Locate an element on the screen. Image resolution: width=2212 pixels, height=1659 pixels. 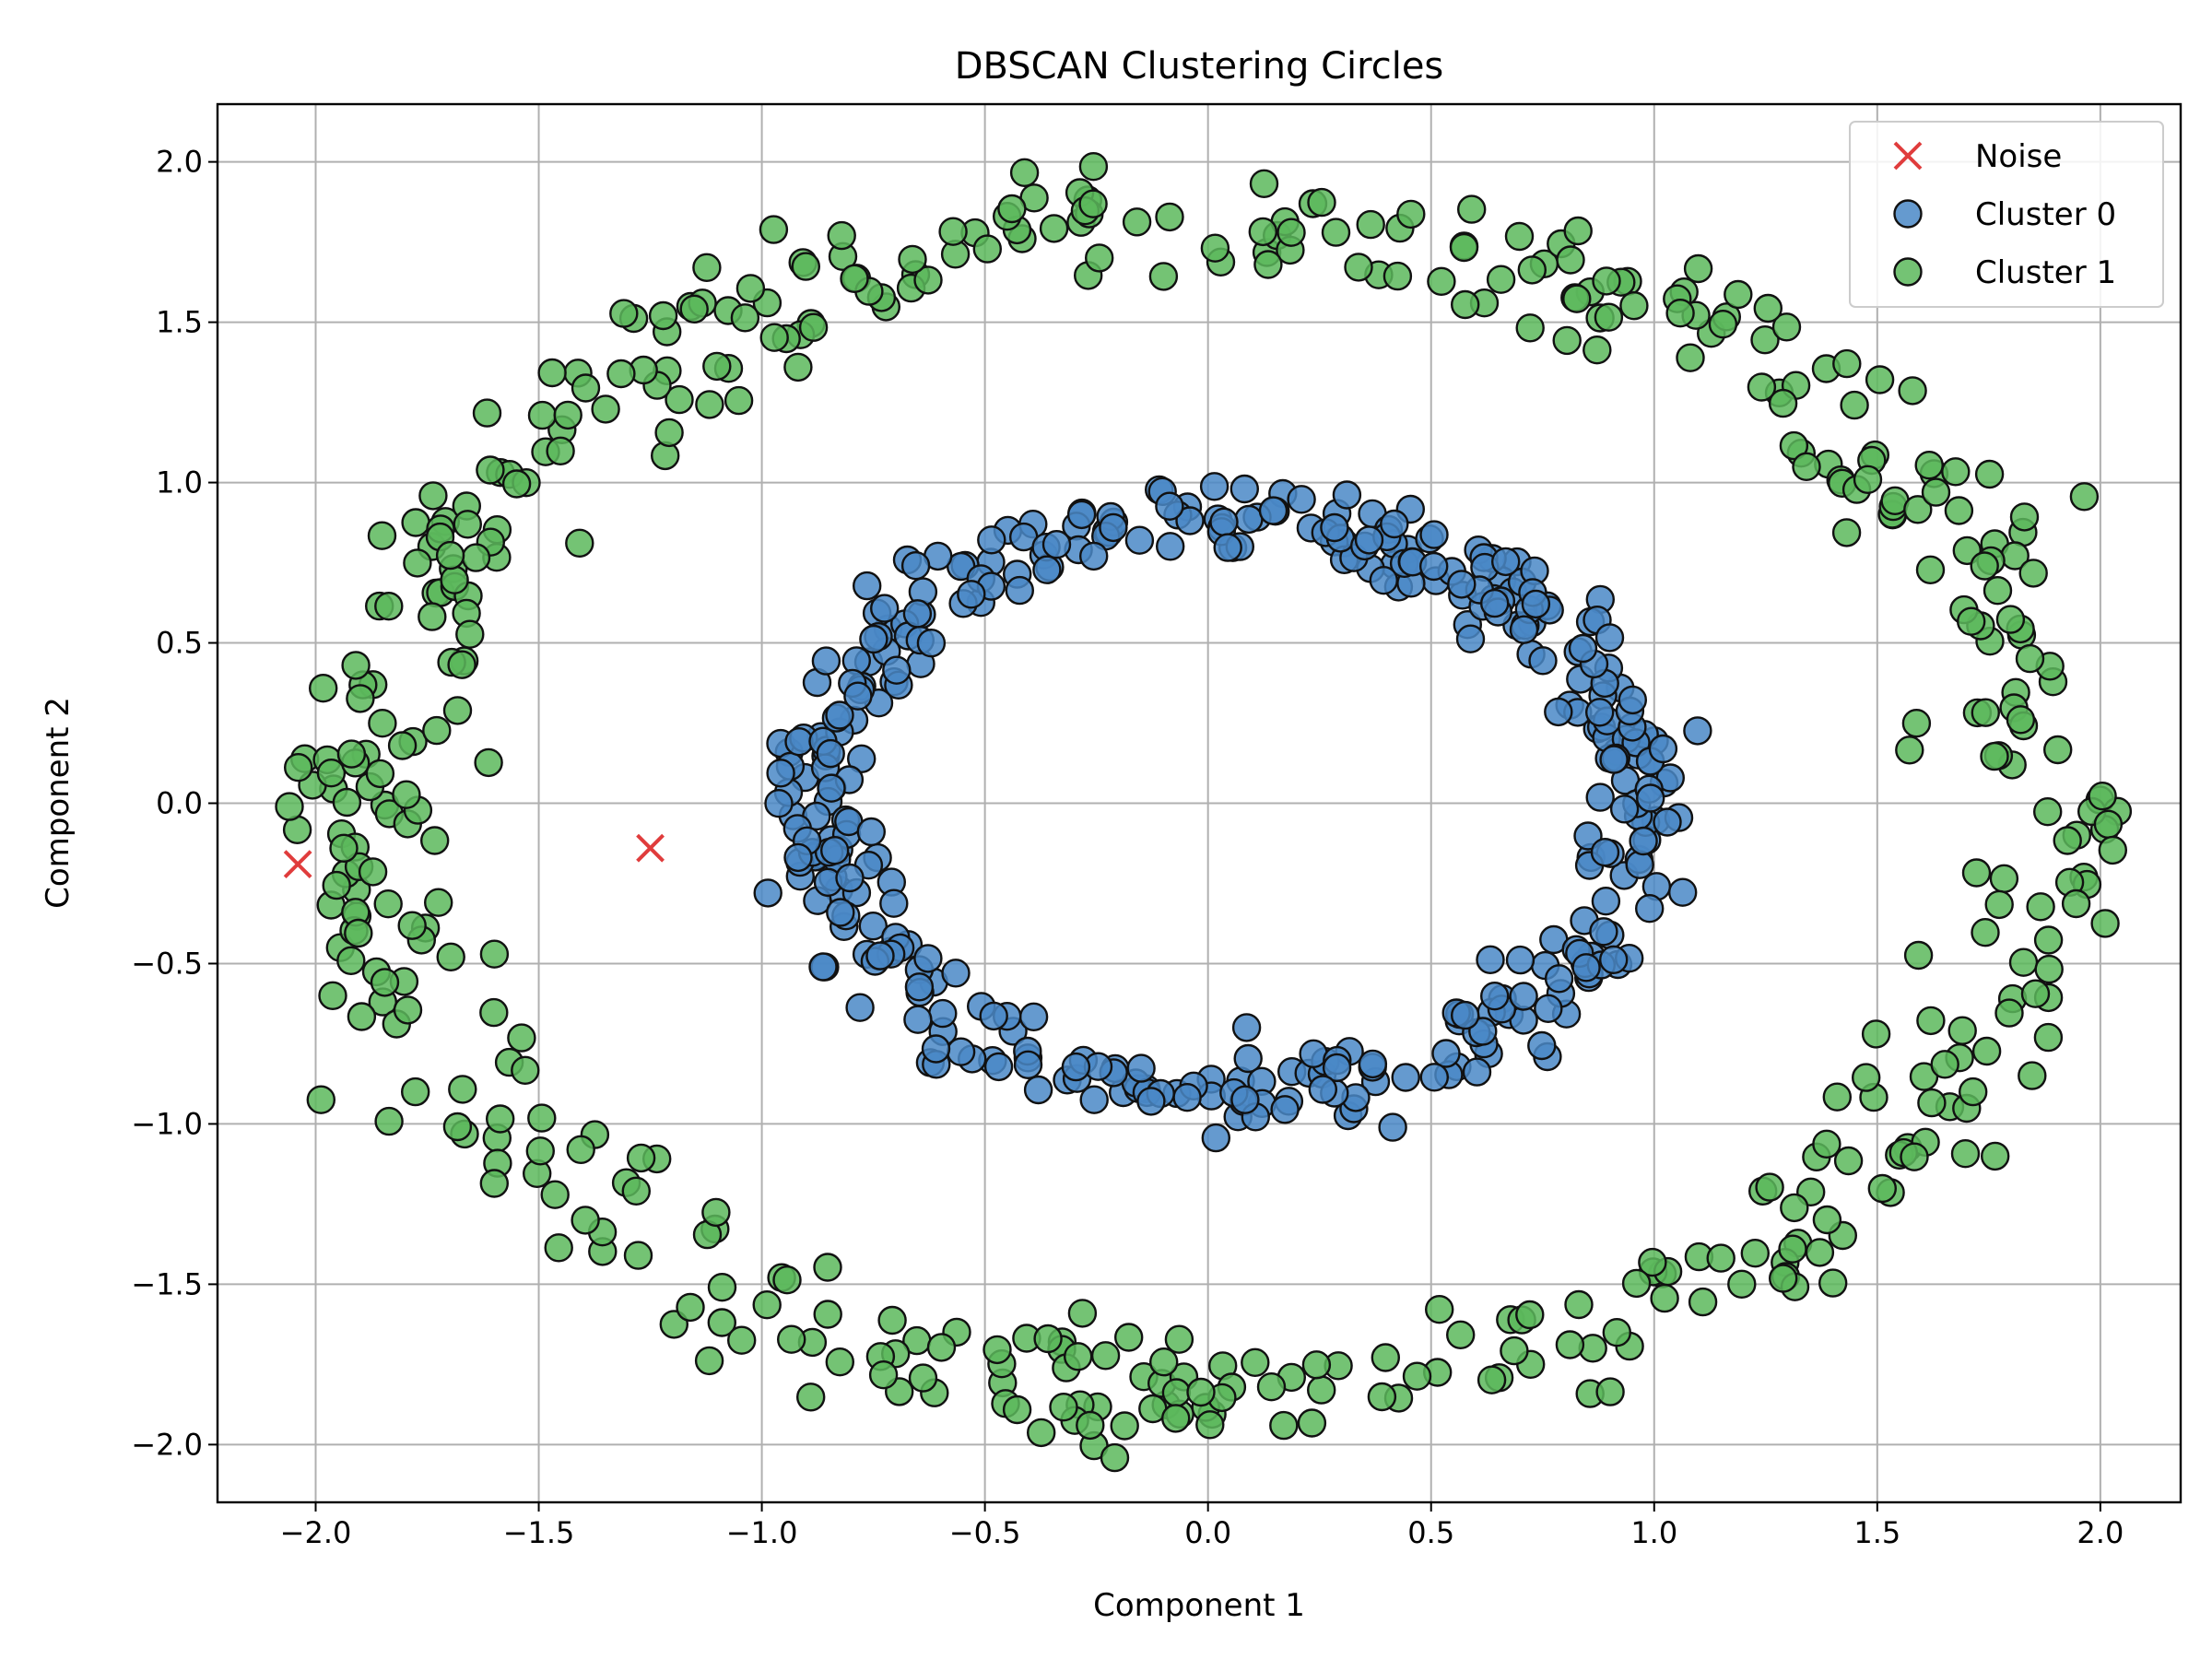
legend-cluster-1-label: Cluster 1 is located at coordinates (2045, 272).